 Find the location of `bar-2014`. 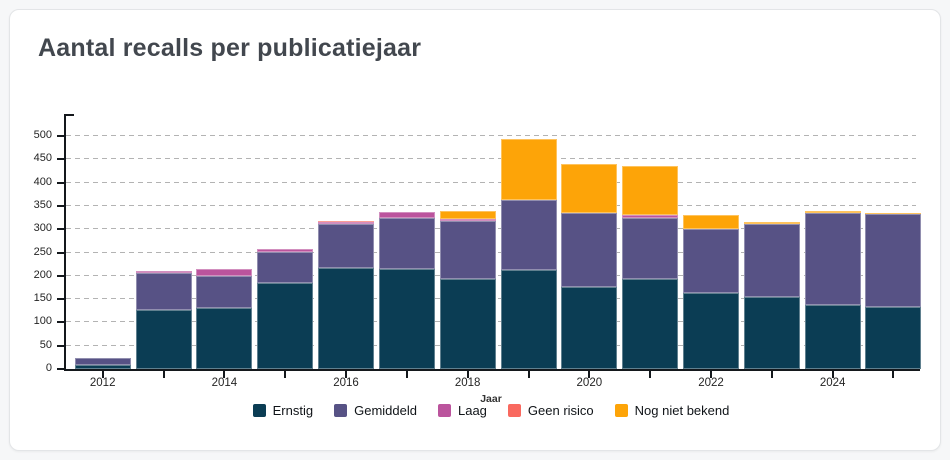

bar-2014 is located at coordinates (224, 319).